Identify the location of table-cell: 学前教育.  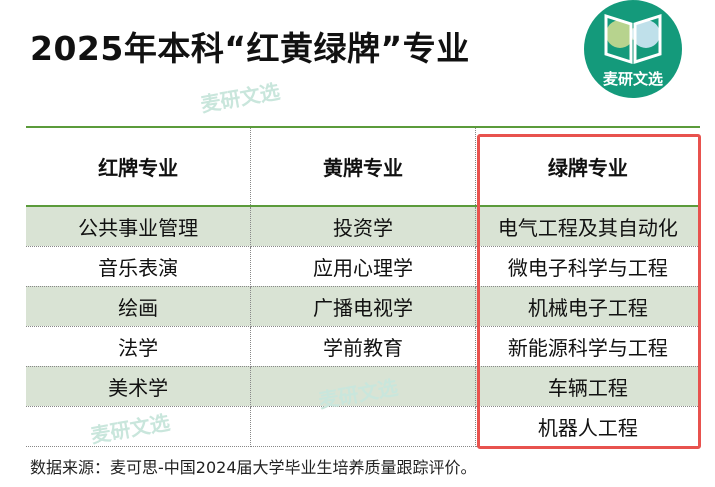
(363, 346).